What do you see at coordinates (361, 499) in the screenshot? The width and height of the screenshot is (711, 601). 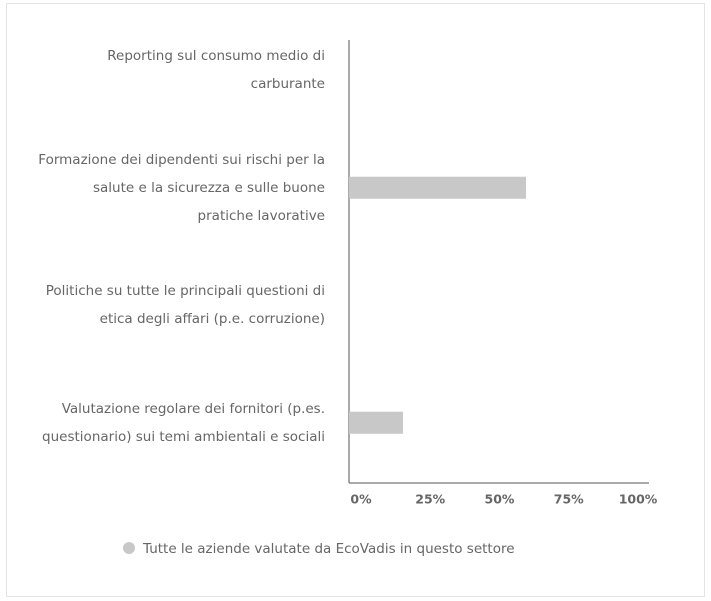 I see `x-tick-label: 0%` at bounding box center [361, 499].